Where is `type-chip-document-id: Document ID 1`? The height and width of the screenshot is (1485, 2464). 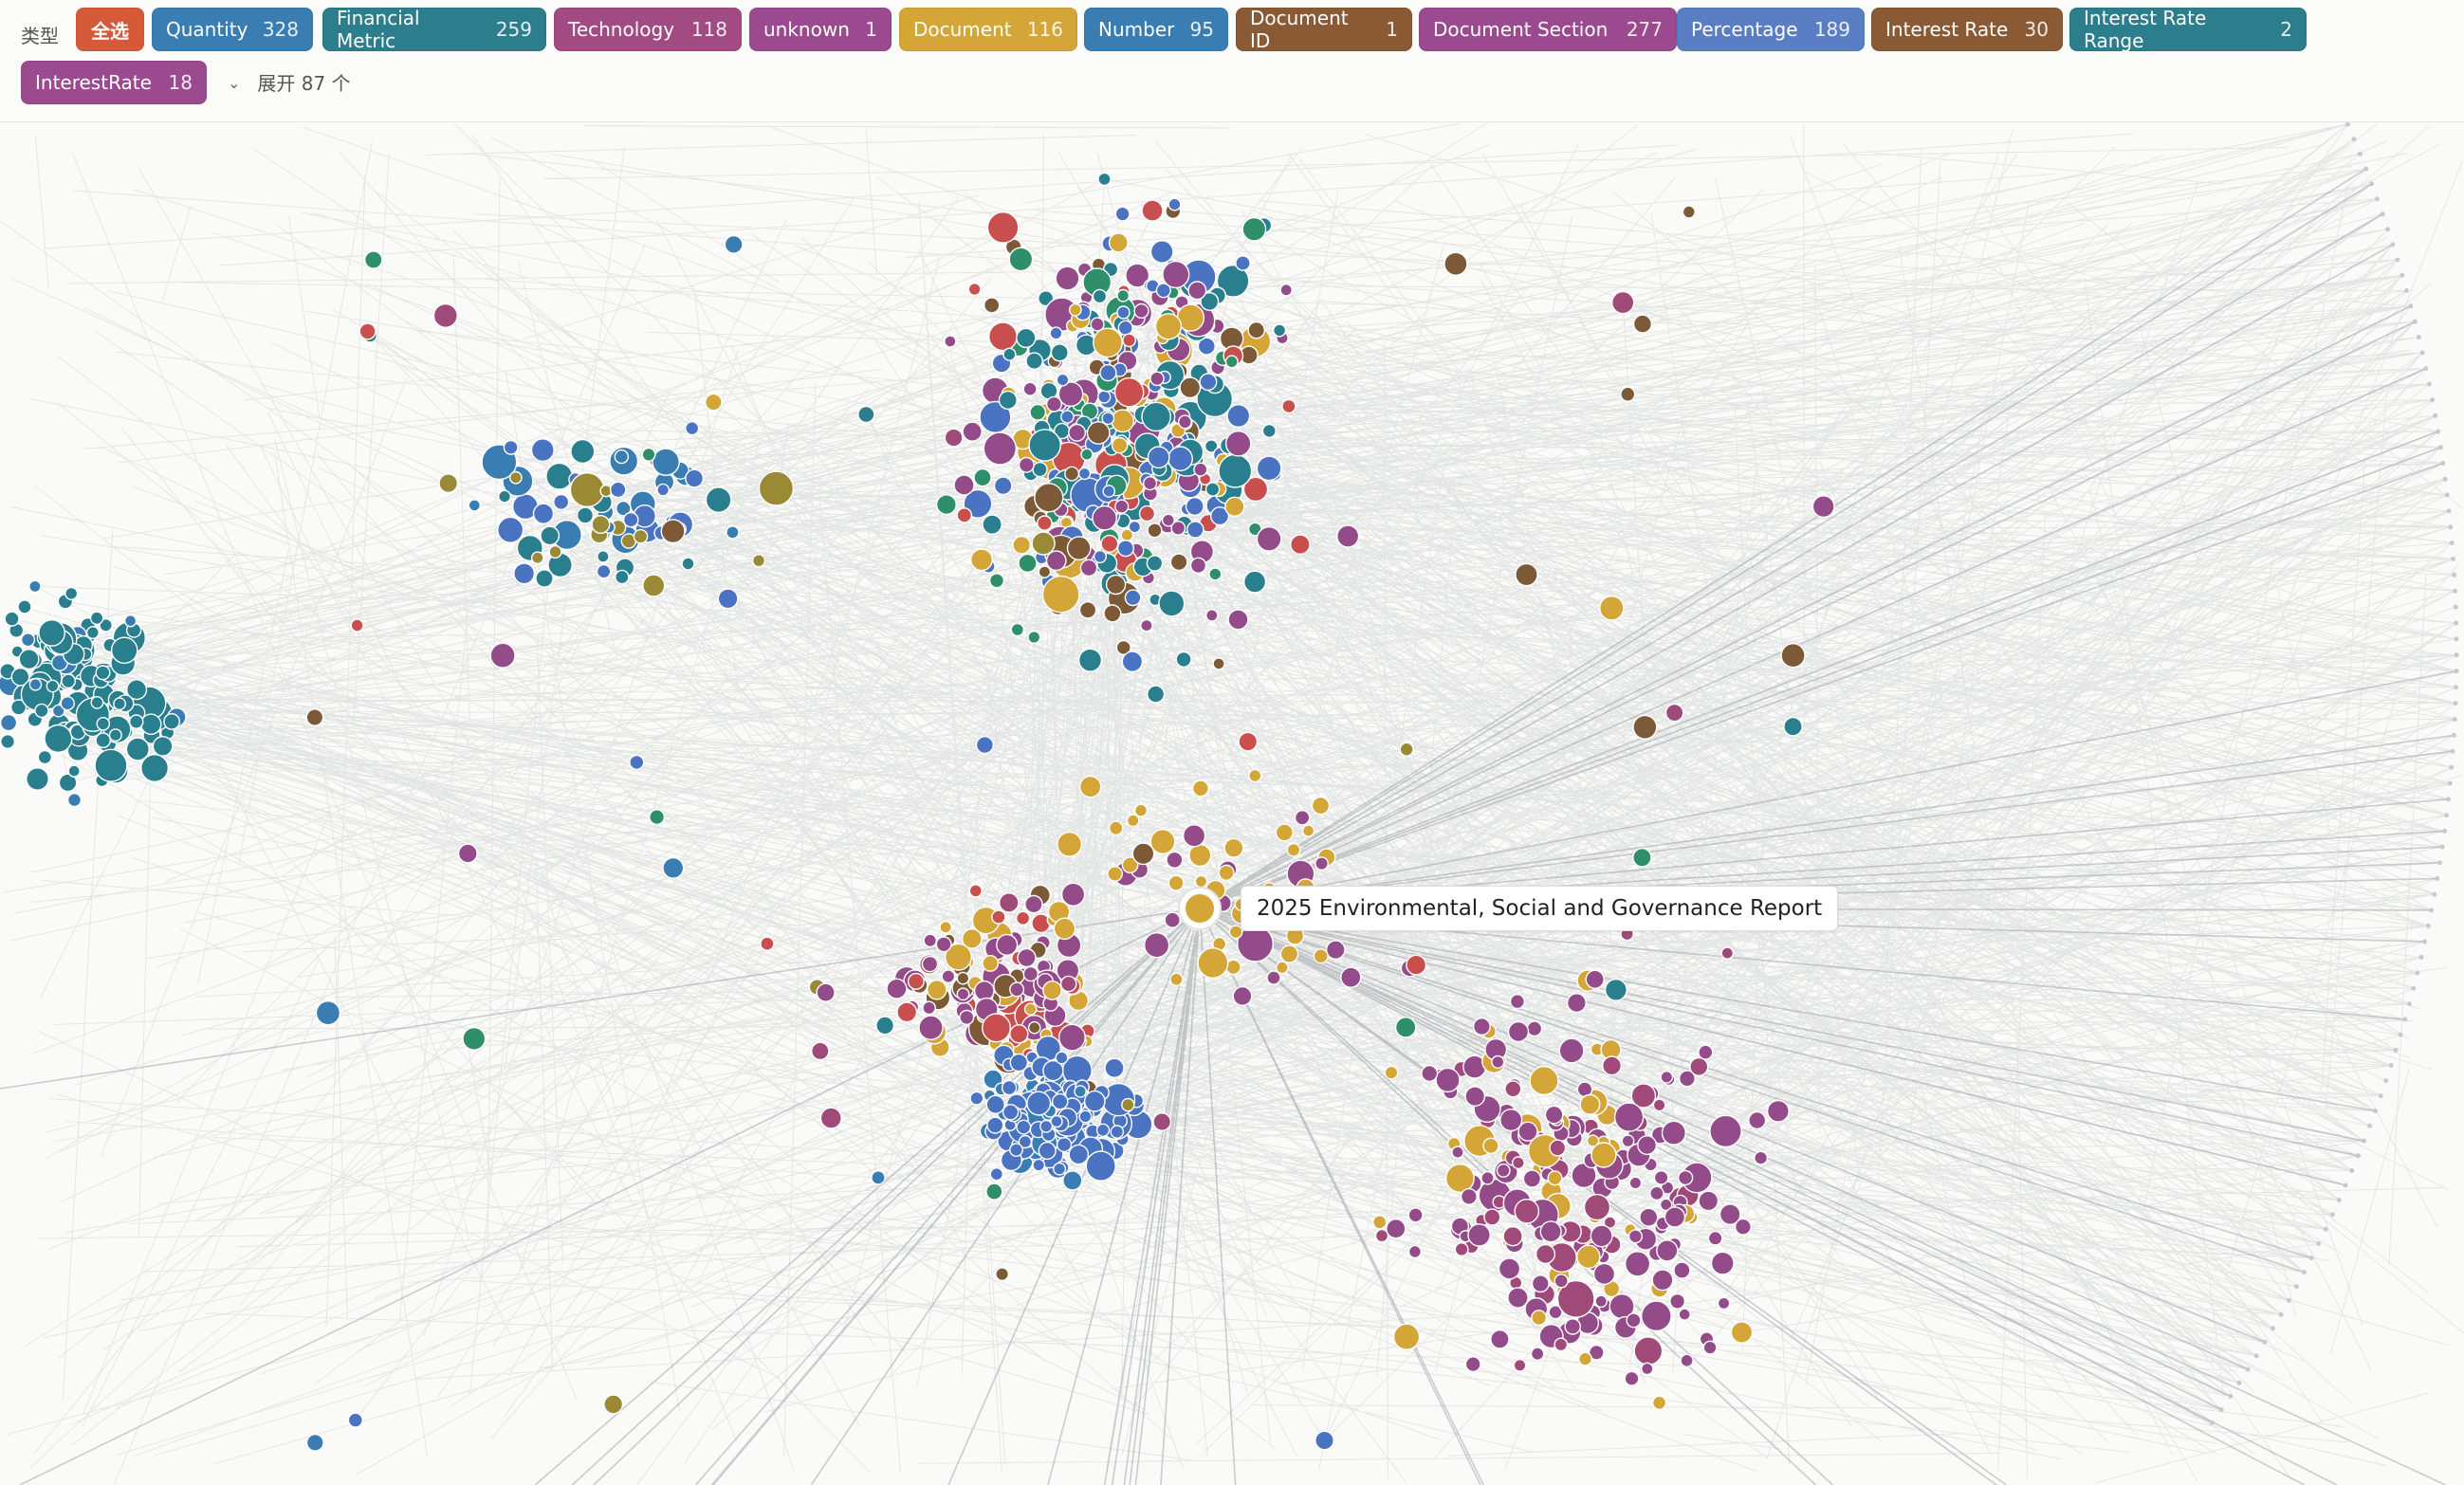
type-chip-document-id: Document ID 1 is located at coordinates (1324, 29).